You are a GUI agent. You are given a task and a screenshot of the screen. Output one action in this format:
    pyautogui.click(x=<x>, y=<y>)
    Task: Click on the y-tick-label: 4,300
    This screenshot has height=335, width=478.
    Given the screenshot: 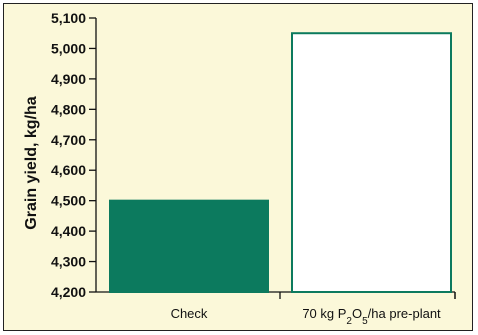 What is the action you would take?
    pyautogui.click(x=68, y=262)
    